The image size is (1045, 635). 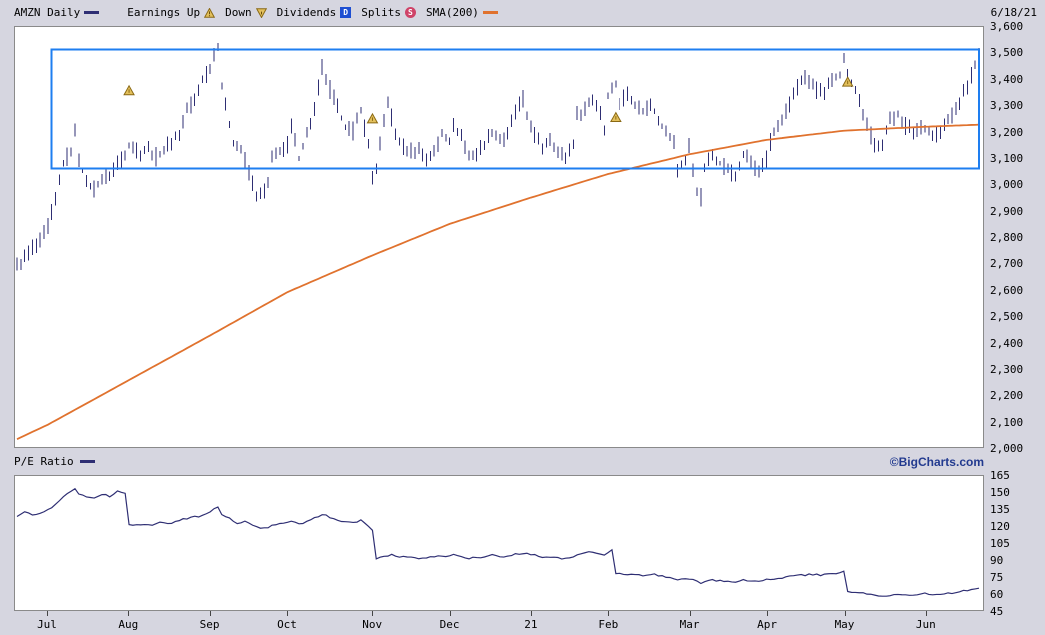 I want to click on sma-line-swatch, so click(x=490, y=12).